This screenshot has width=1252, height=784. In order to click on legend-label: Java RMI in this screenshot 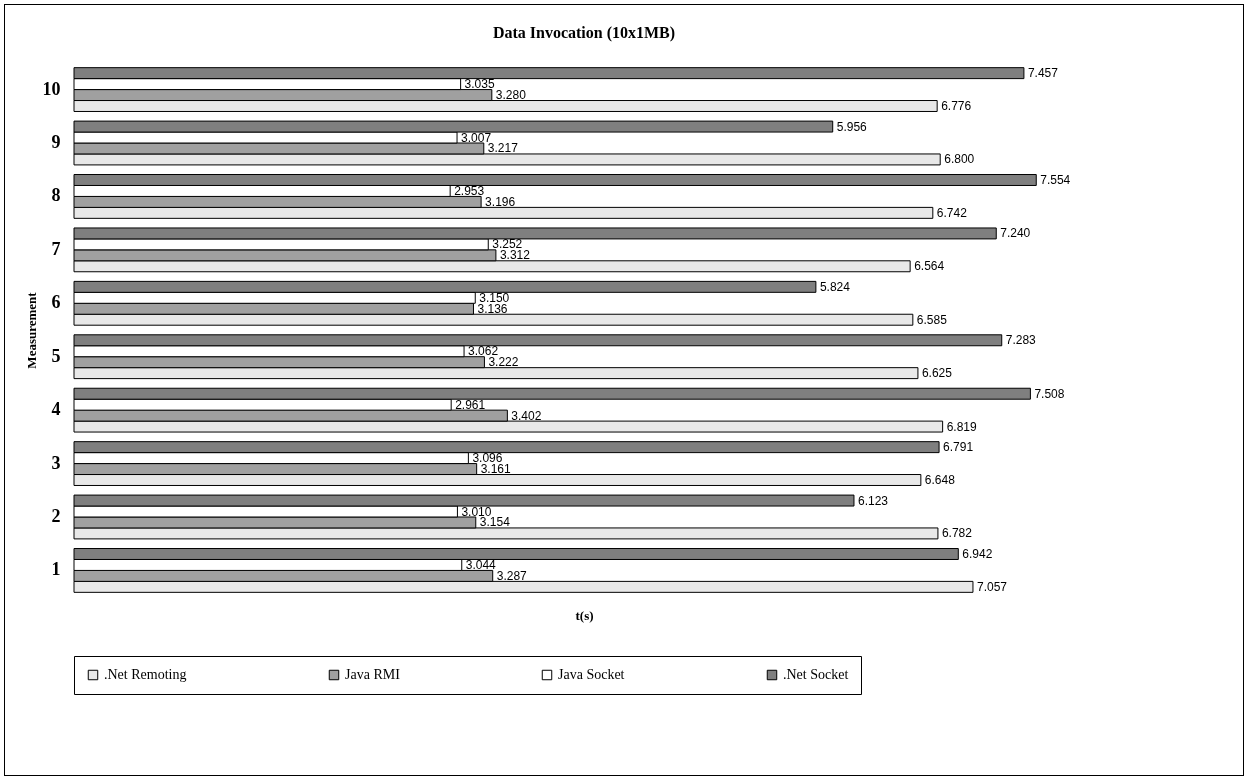, I will do `click(373, 674)`.